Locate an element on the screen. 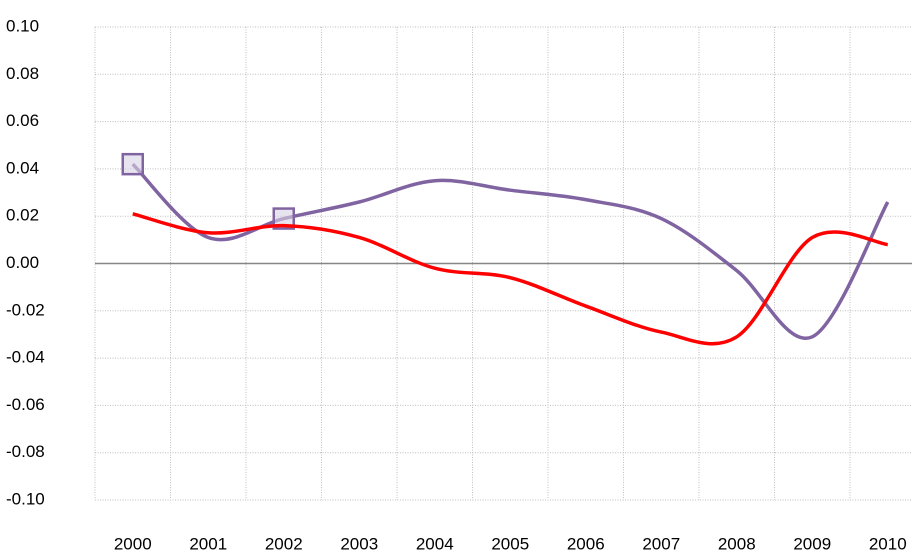 The height and width of the screenshot is (559, 912). y-tick-label: 0.10 is located at coordinates (22, 25).